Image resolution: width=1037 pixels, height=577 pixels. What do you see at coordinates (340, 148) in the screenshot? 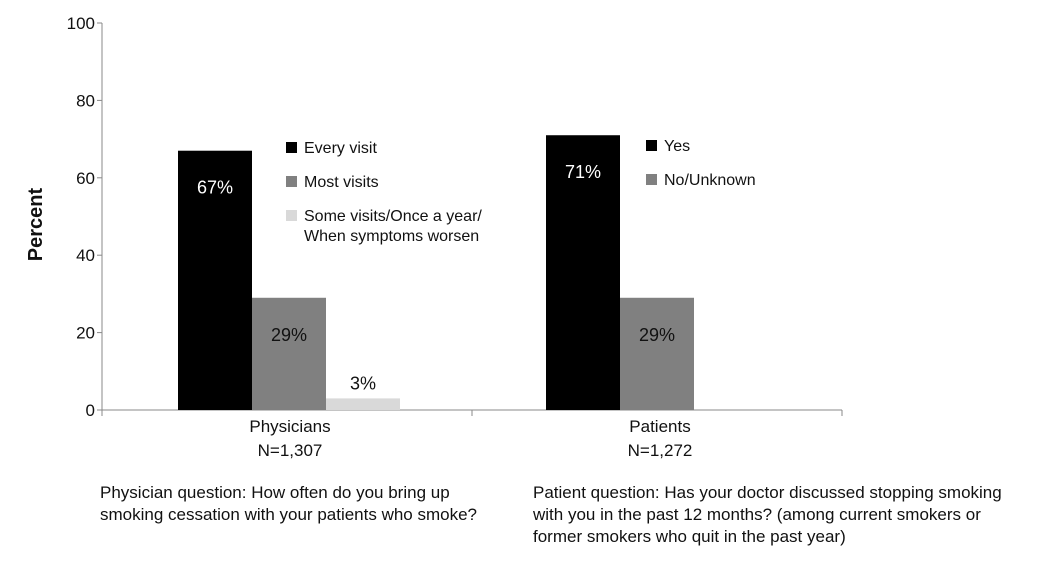
I see `legend-label: Every visit` at bounding box center [340, 148].